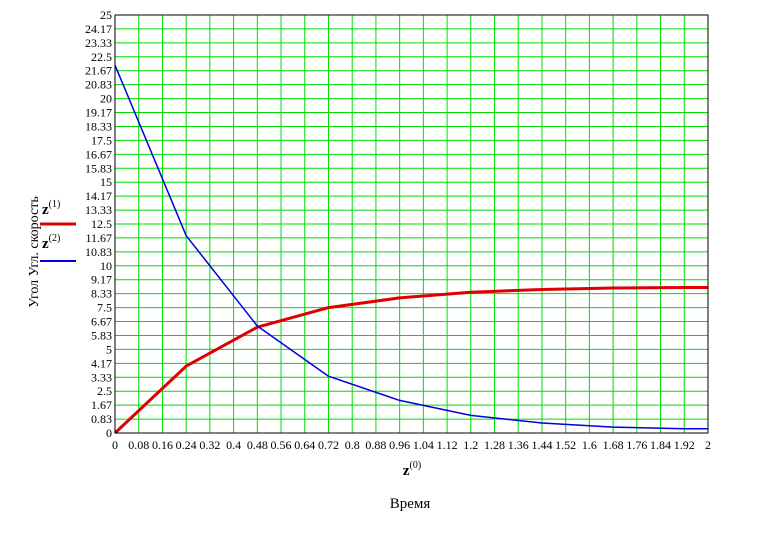 The width and height of the screenshot is (780, 535). What do you see at coordinates (98, 196) in the screenshot?
I see `y-tick-label: 14.17` at bounding box center [98, 196].